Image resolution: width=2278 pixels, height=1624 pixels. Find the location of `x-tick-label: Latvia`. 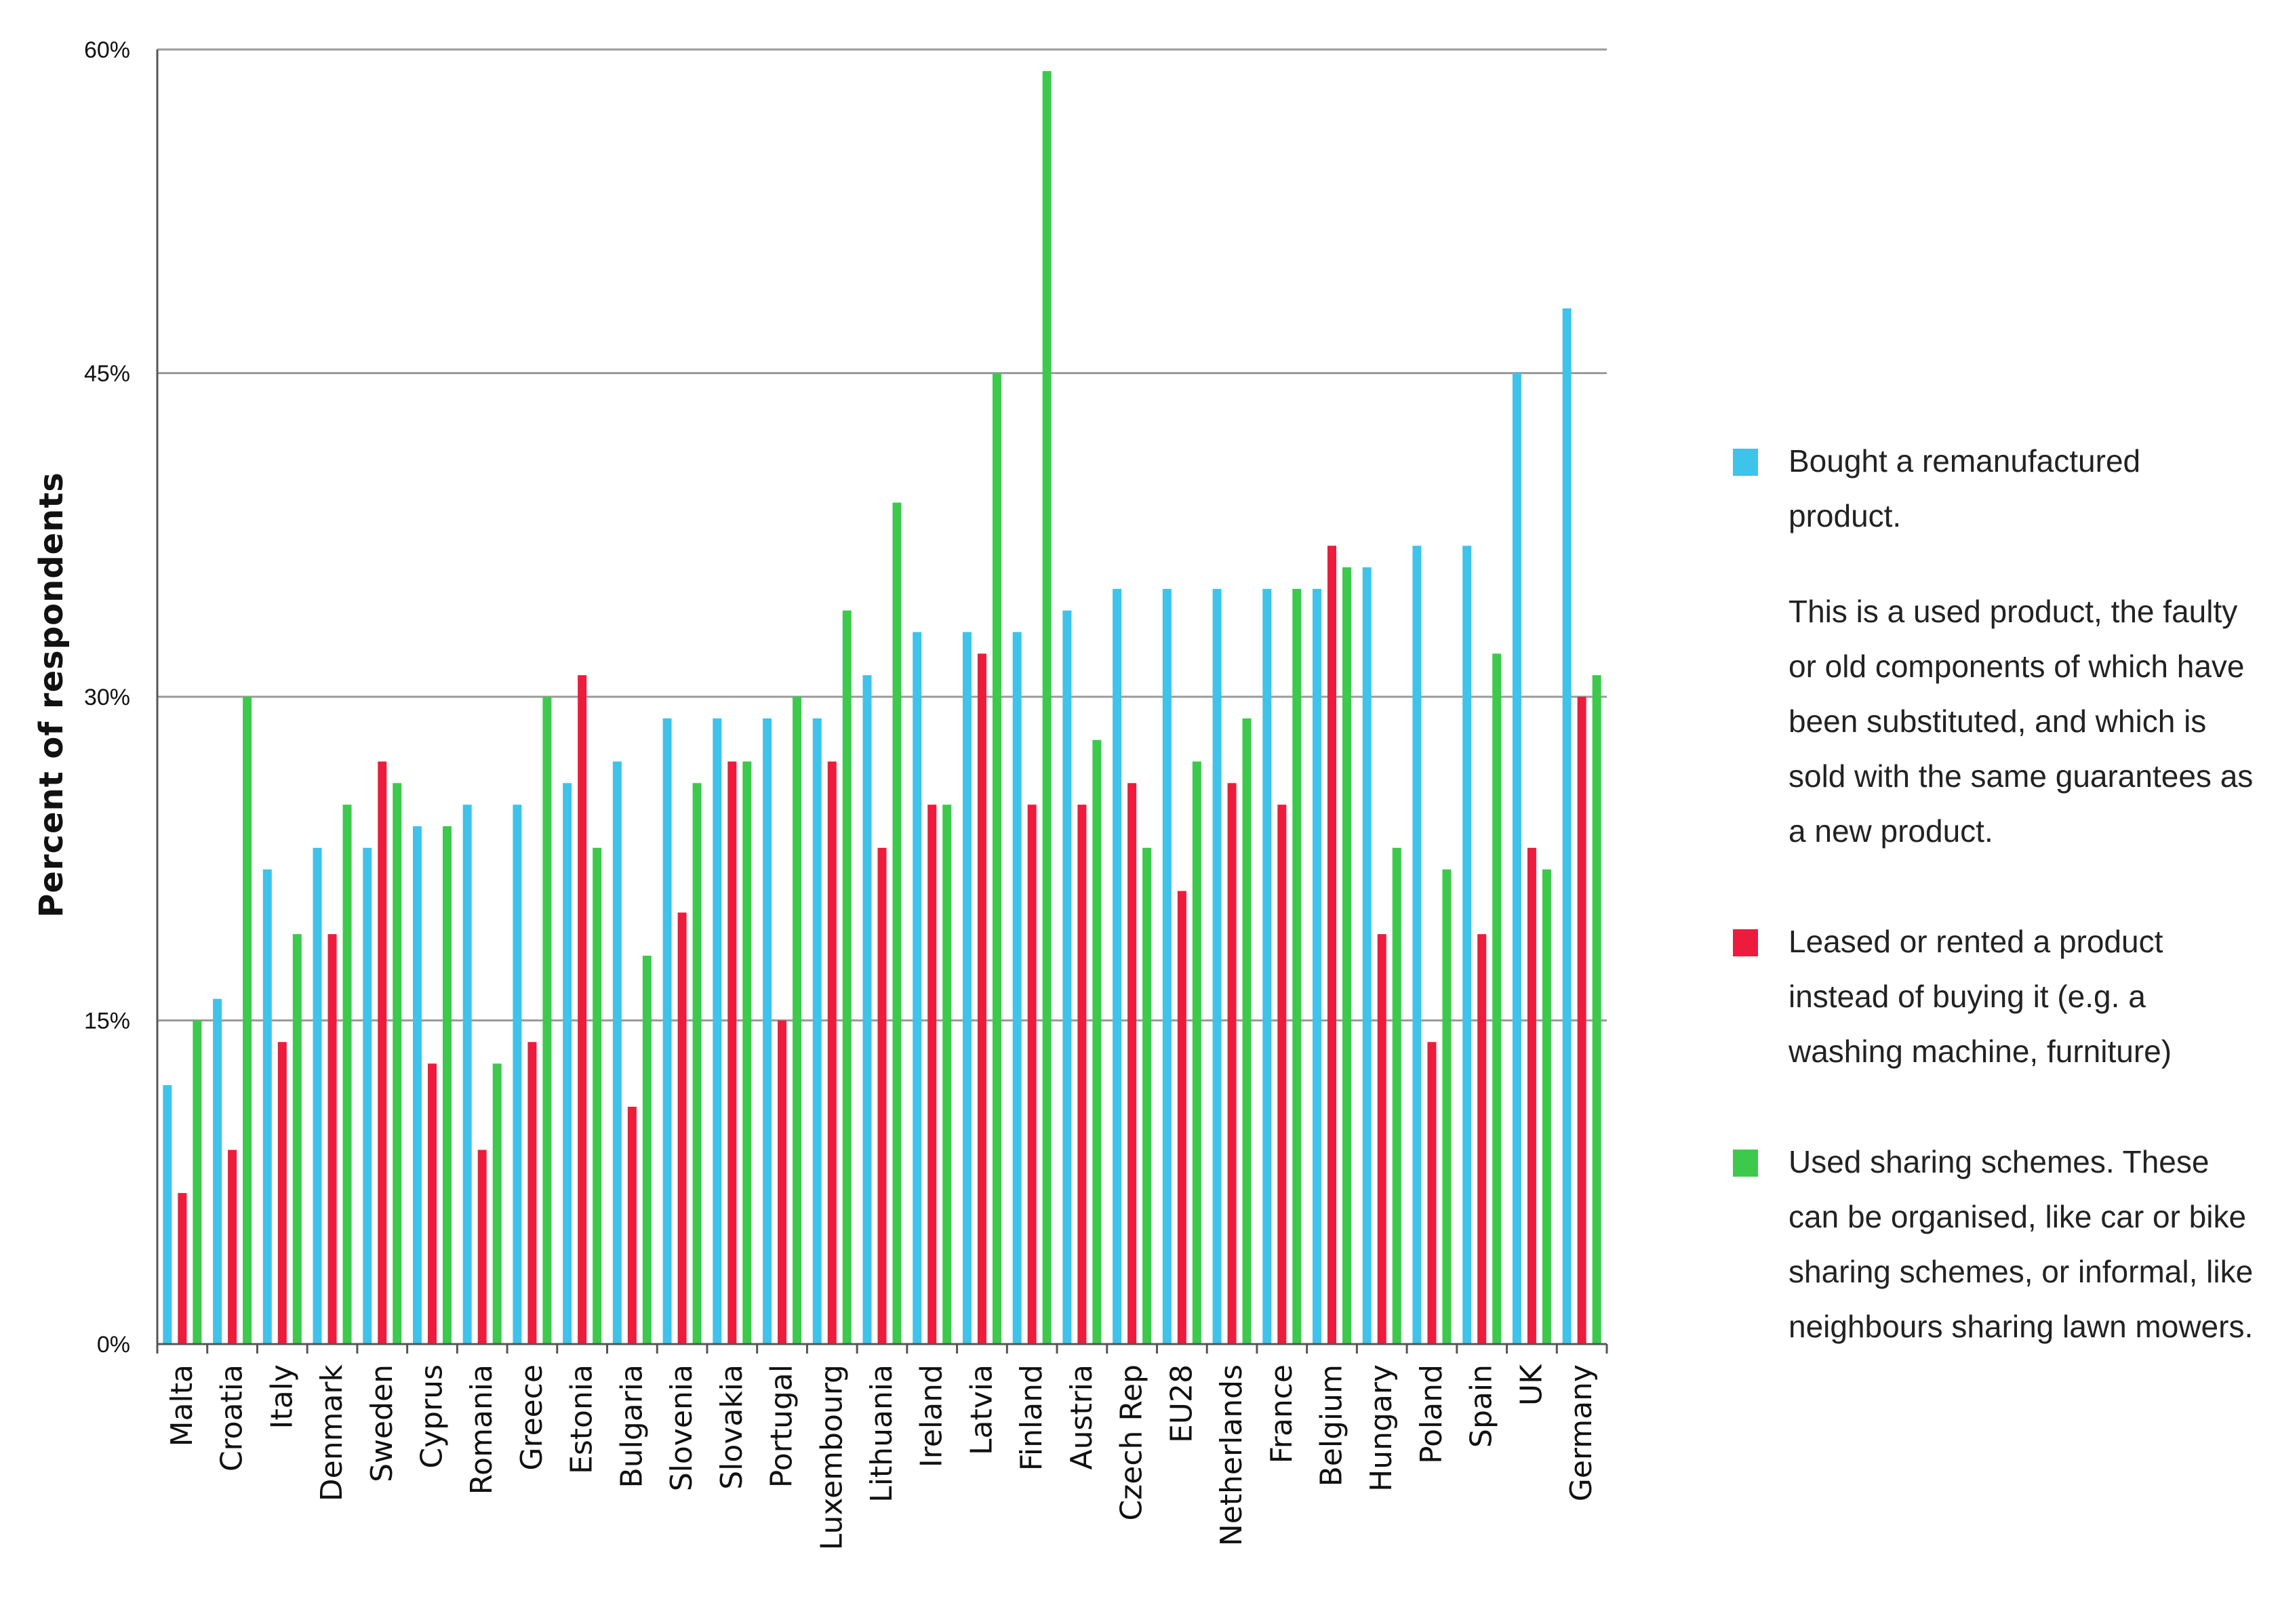

x-tick-label: Latvia is located at coordinates (982, 1409).